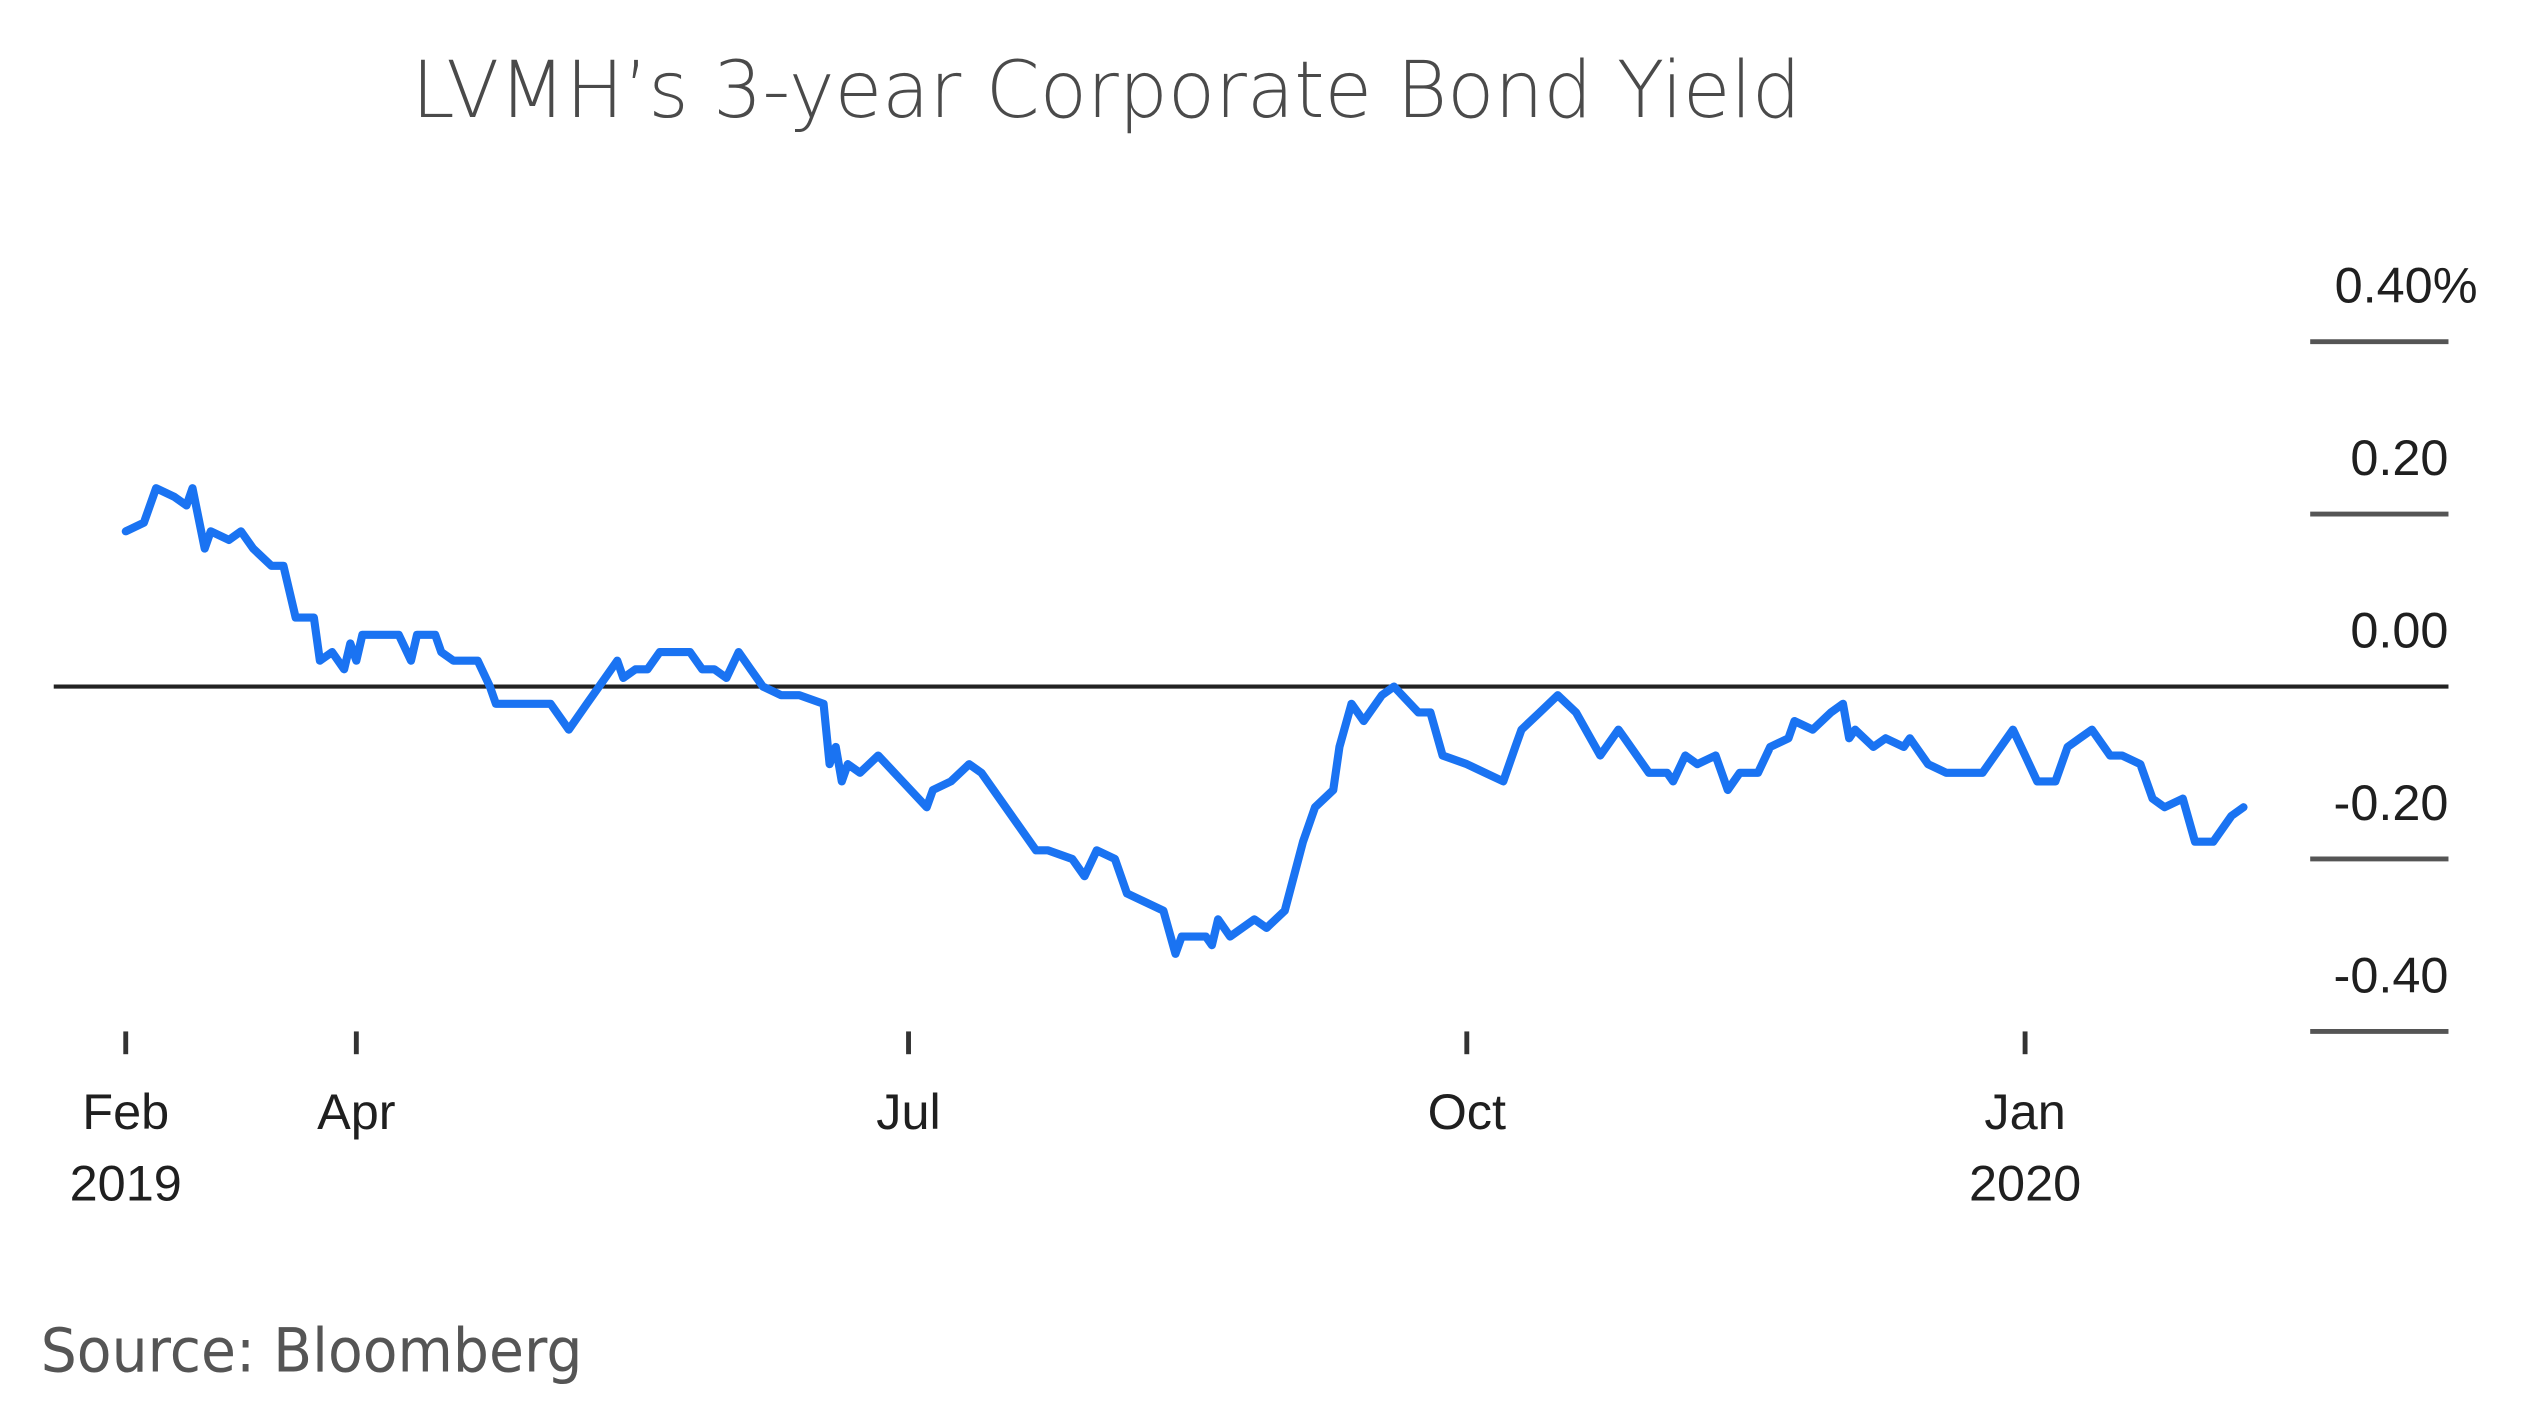 This screenshot has height=1417, width=2538. I want to click on x-tick-label: Jul, so click(908, 1111).